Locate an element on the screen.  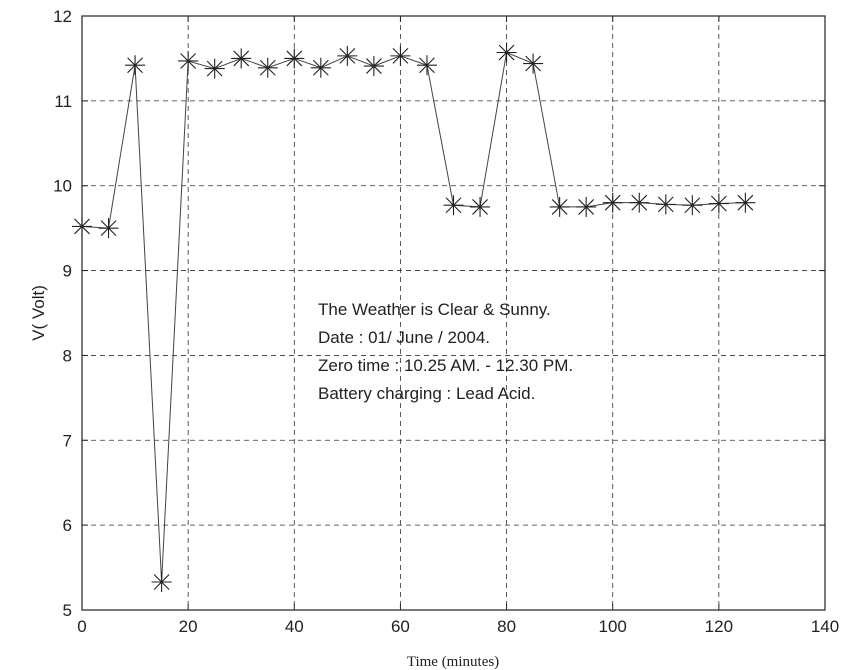
annotation-weather: The Weather is Clear & Sunny. is located at coordinates (434, 309).